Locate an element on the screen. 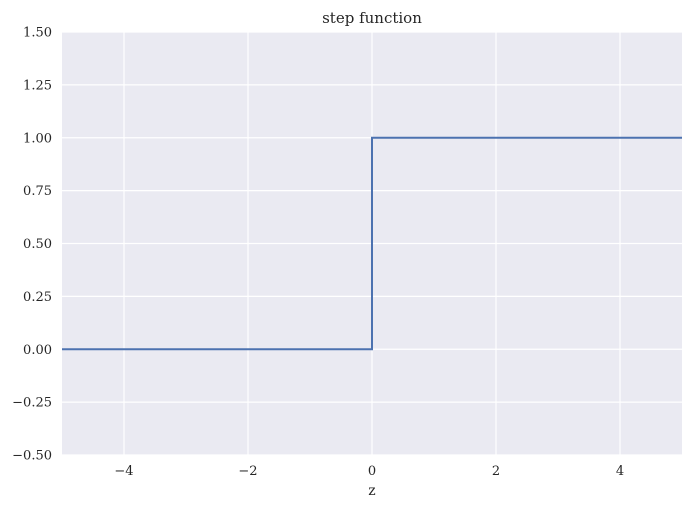 This screenshot has width=692, height=508. y-tick-label: 0.50 is located at coordinates (37, 244).